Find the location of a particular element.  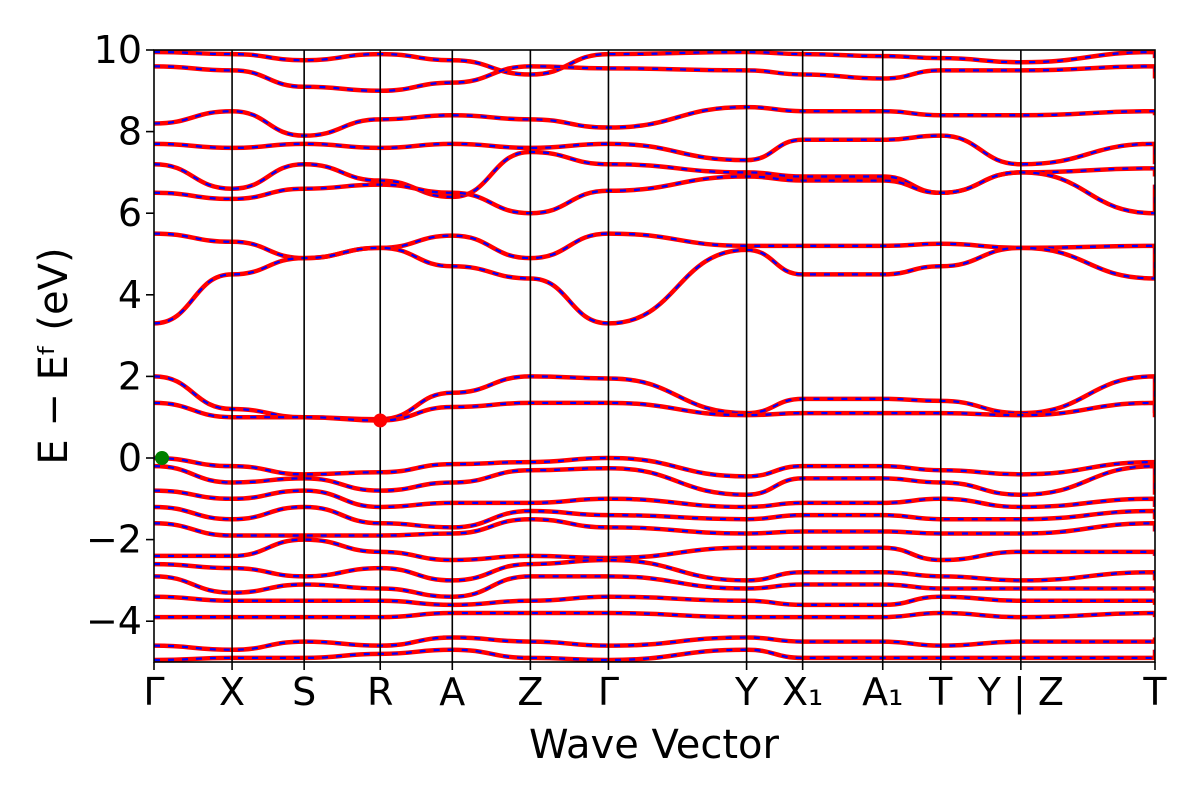

cbm-marker is located at coordinates (380, 420).